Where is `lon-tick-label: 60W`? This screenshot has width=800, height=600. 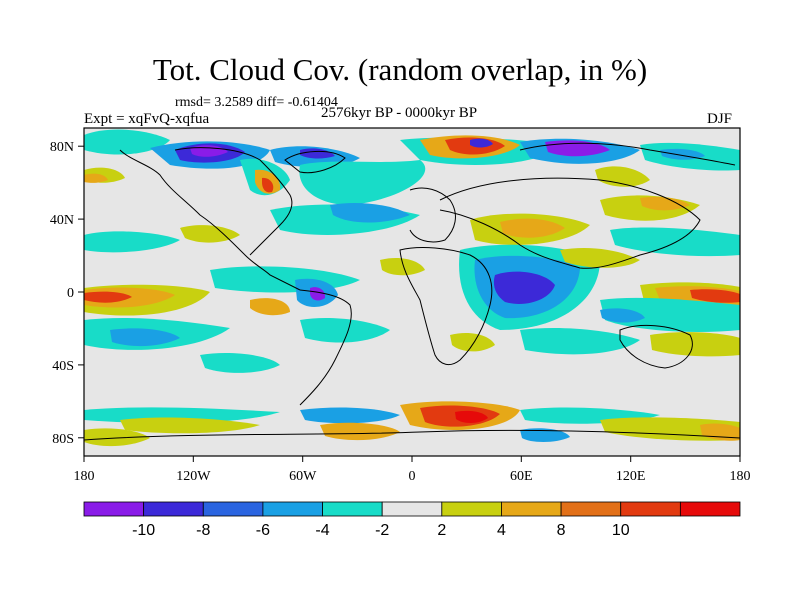
lon-tick-label: 60W is located at coordinates (303, 476).